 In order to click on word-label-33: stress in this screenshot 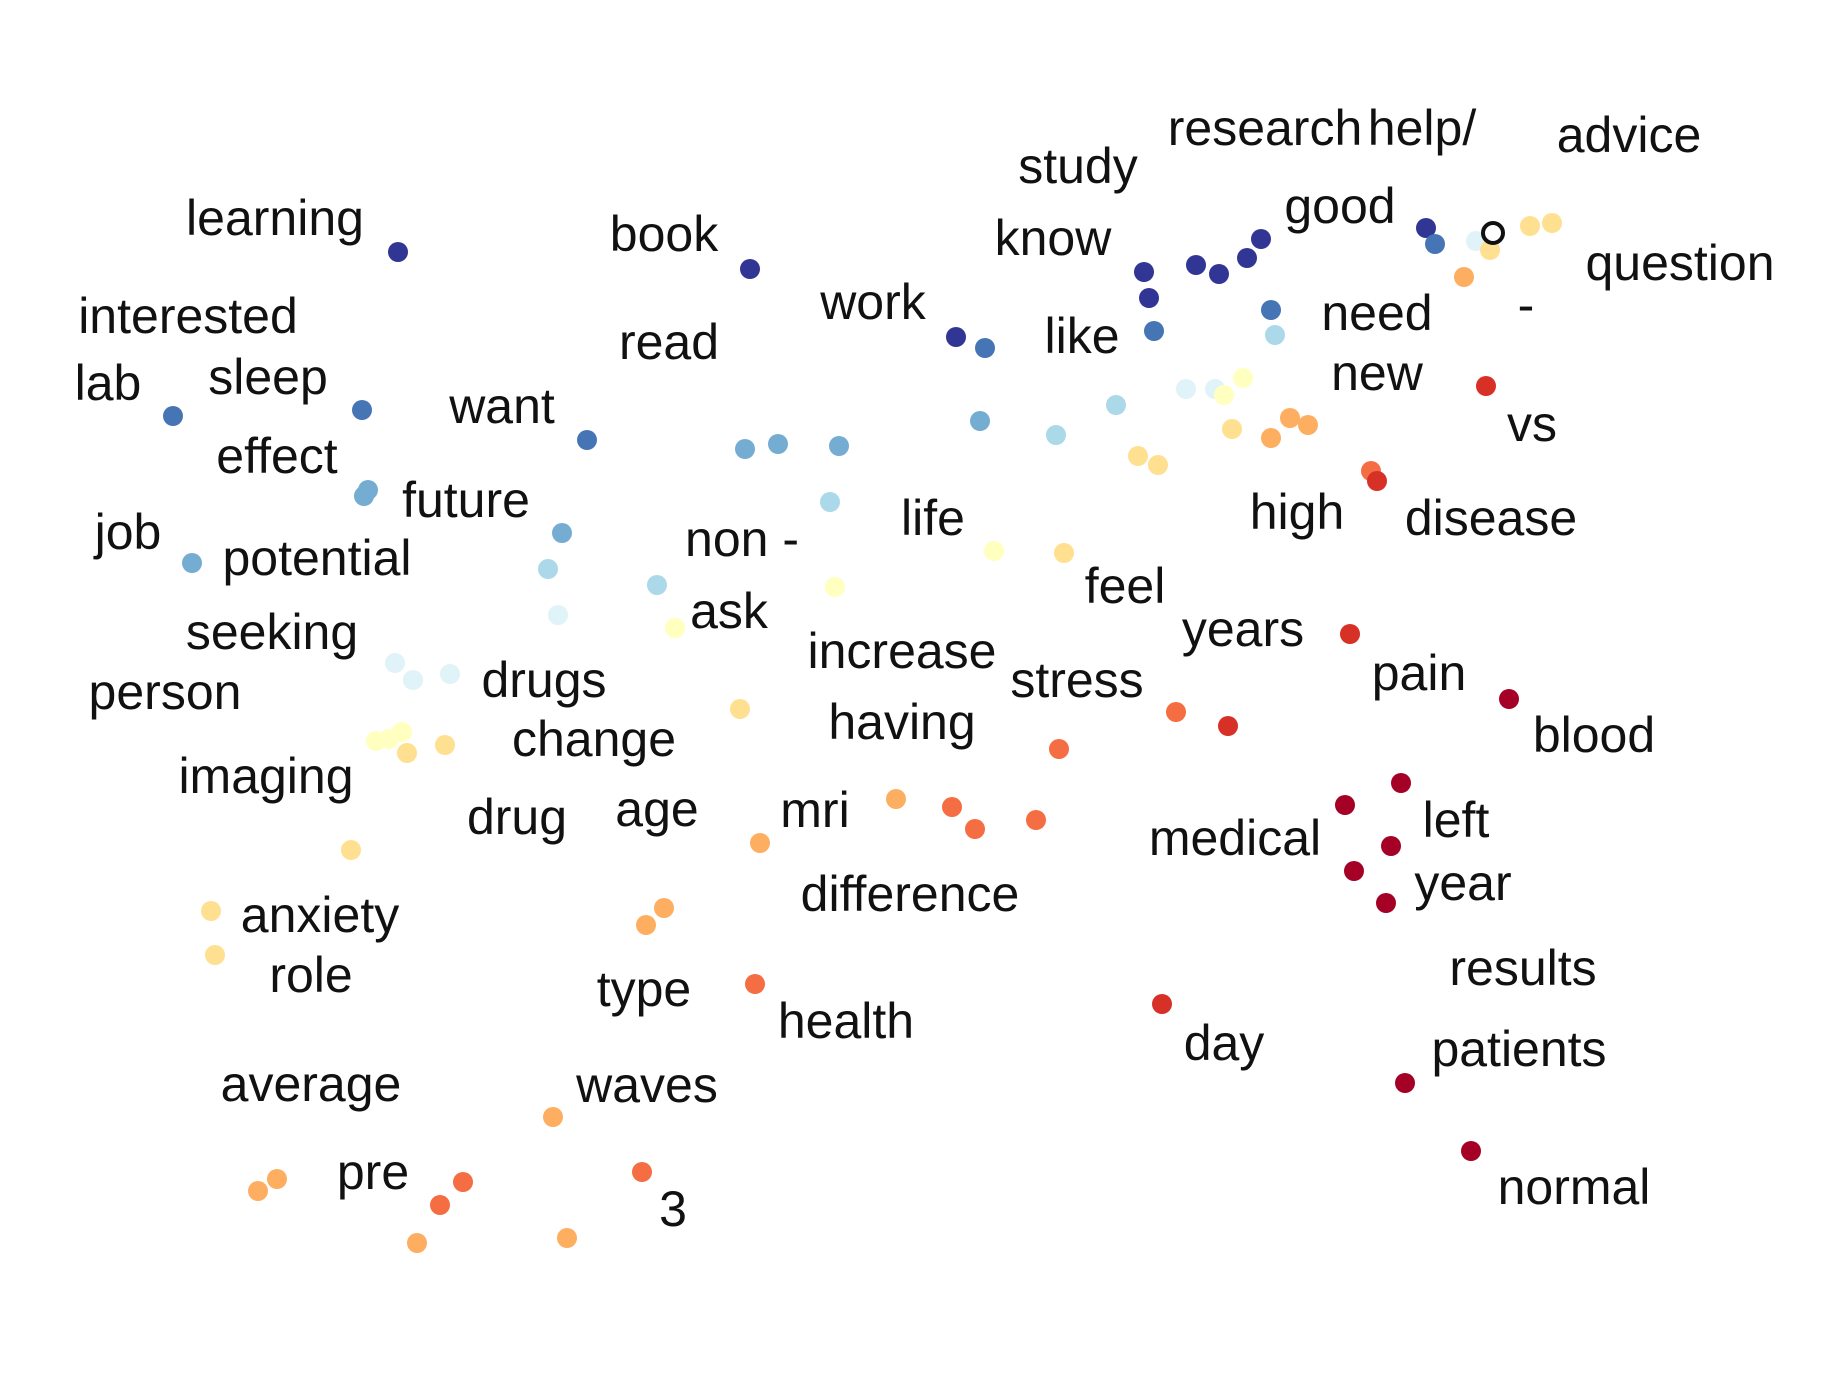, I will do `click(1076, 680)`.